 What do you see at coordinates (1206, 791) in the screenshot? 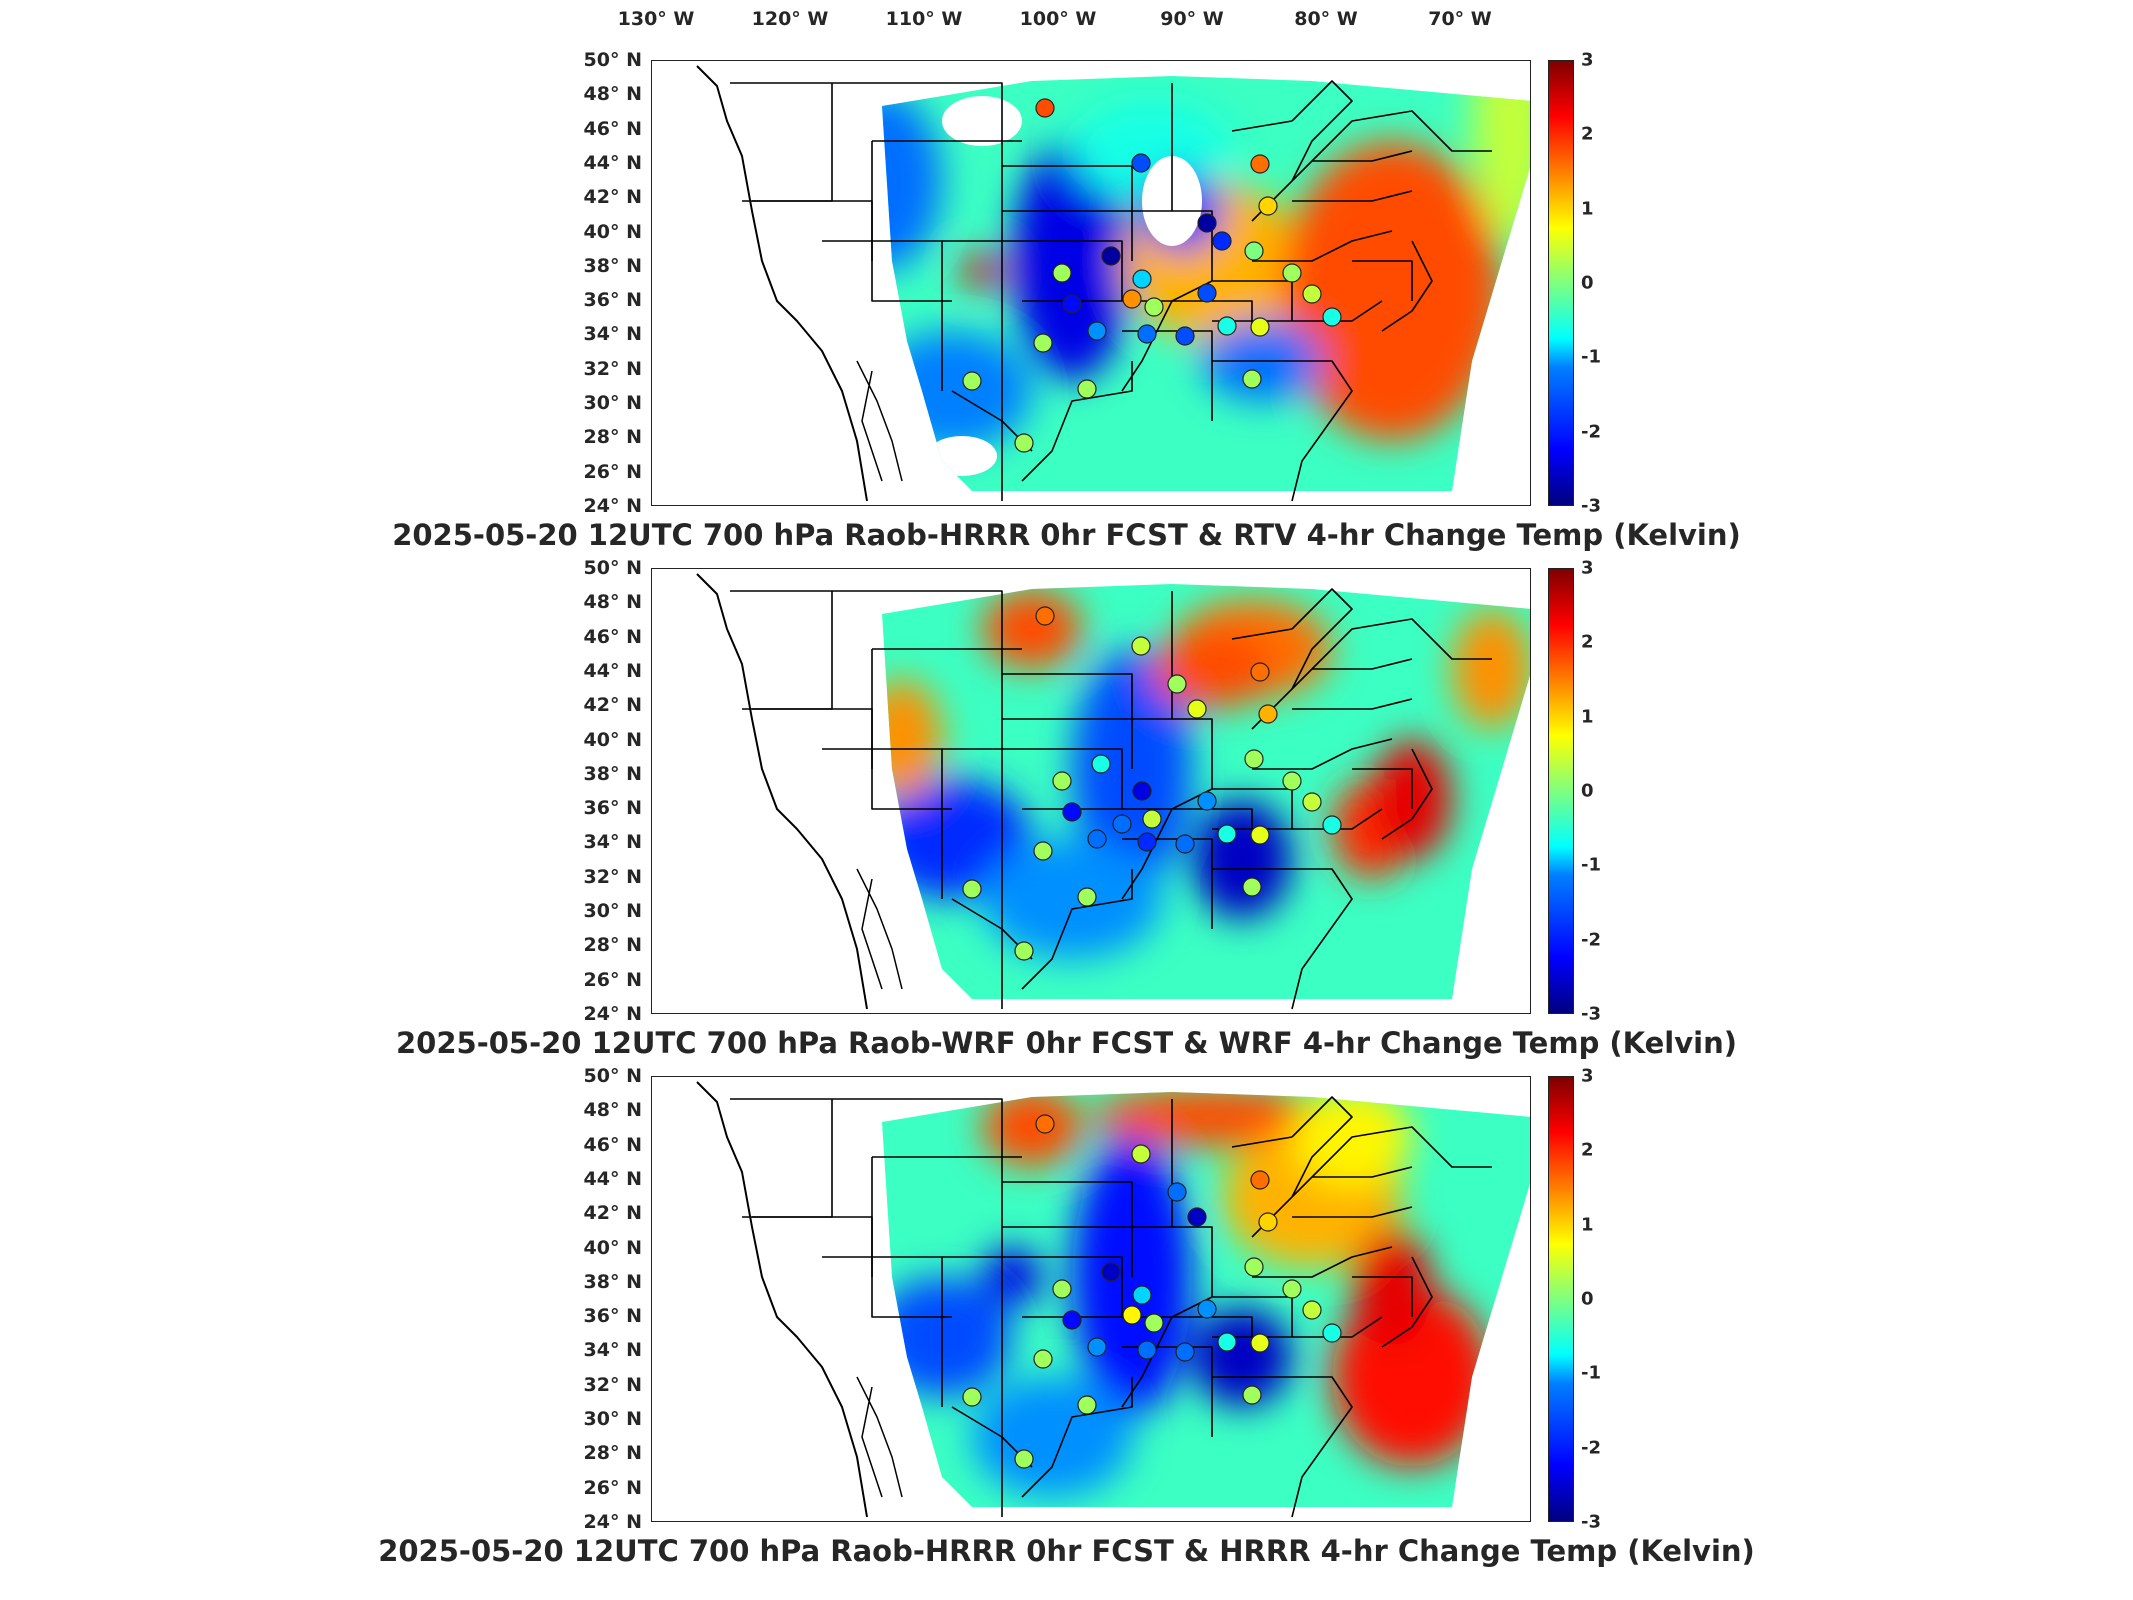
I see `temperature-field` at bounding box center [1206, 791].